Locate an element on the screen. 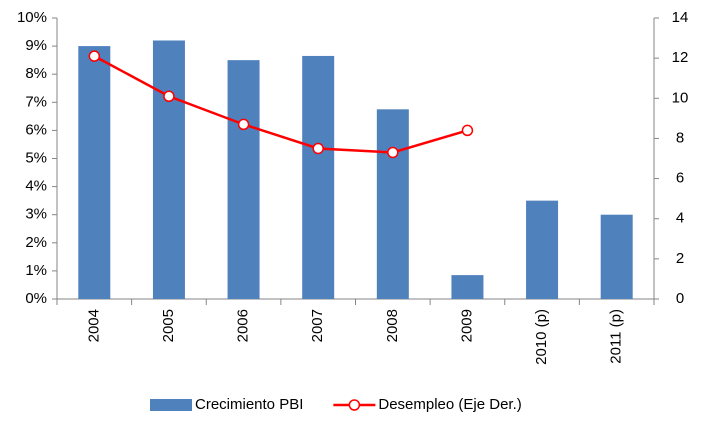 The width and height of the screenshot is (707, 437). x-tick-label: 2008 is located at coordinates (392, 325).